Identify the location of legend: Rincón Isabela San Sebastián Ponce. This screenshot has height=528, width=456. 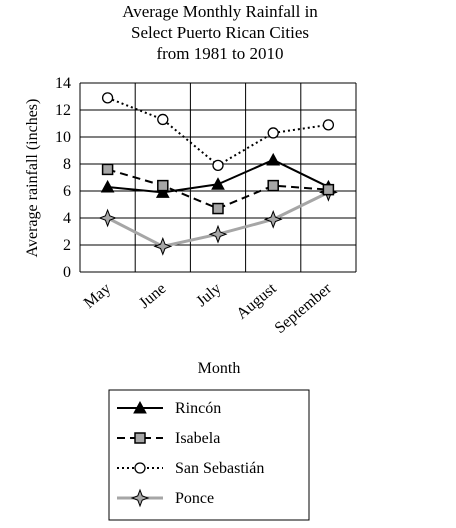
(209, 455).